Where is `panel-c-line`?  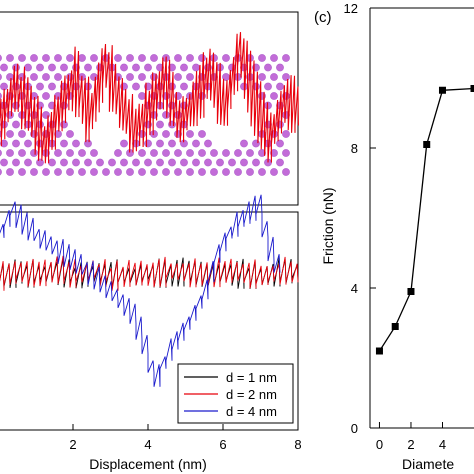 panel-c-line is located at coordinates (426, 219).